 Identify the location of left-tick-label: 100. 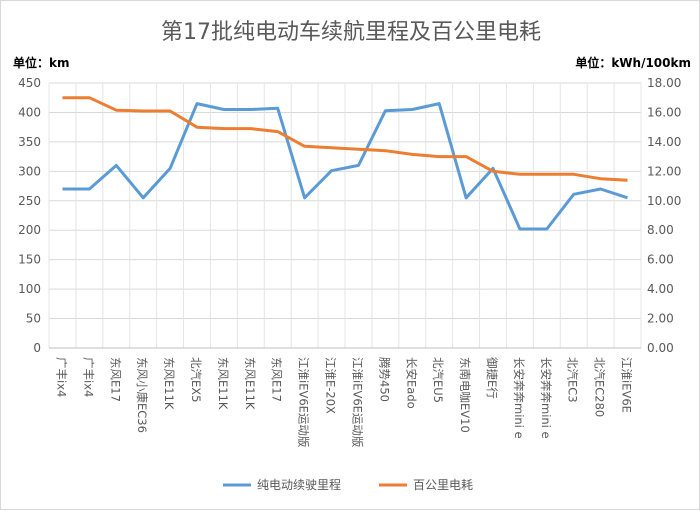
(29, 289).